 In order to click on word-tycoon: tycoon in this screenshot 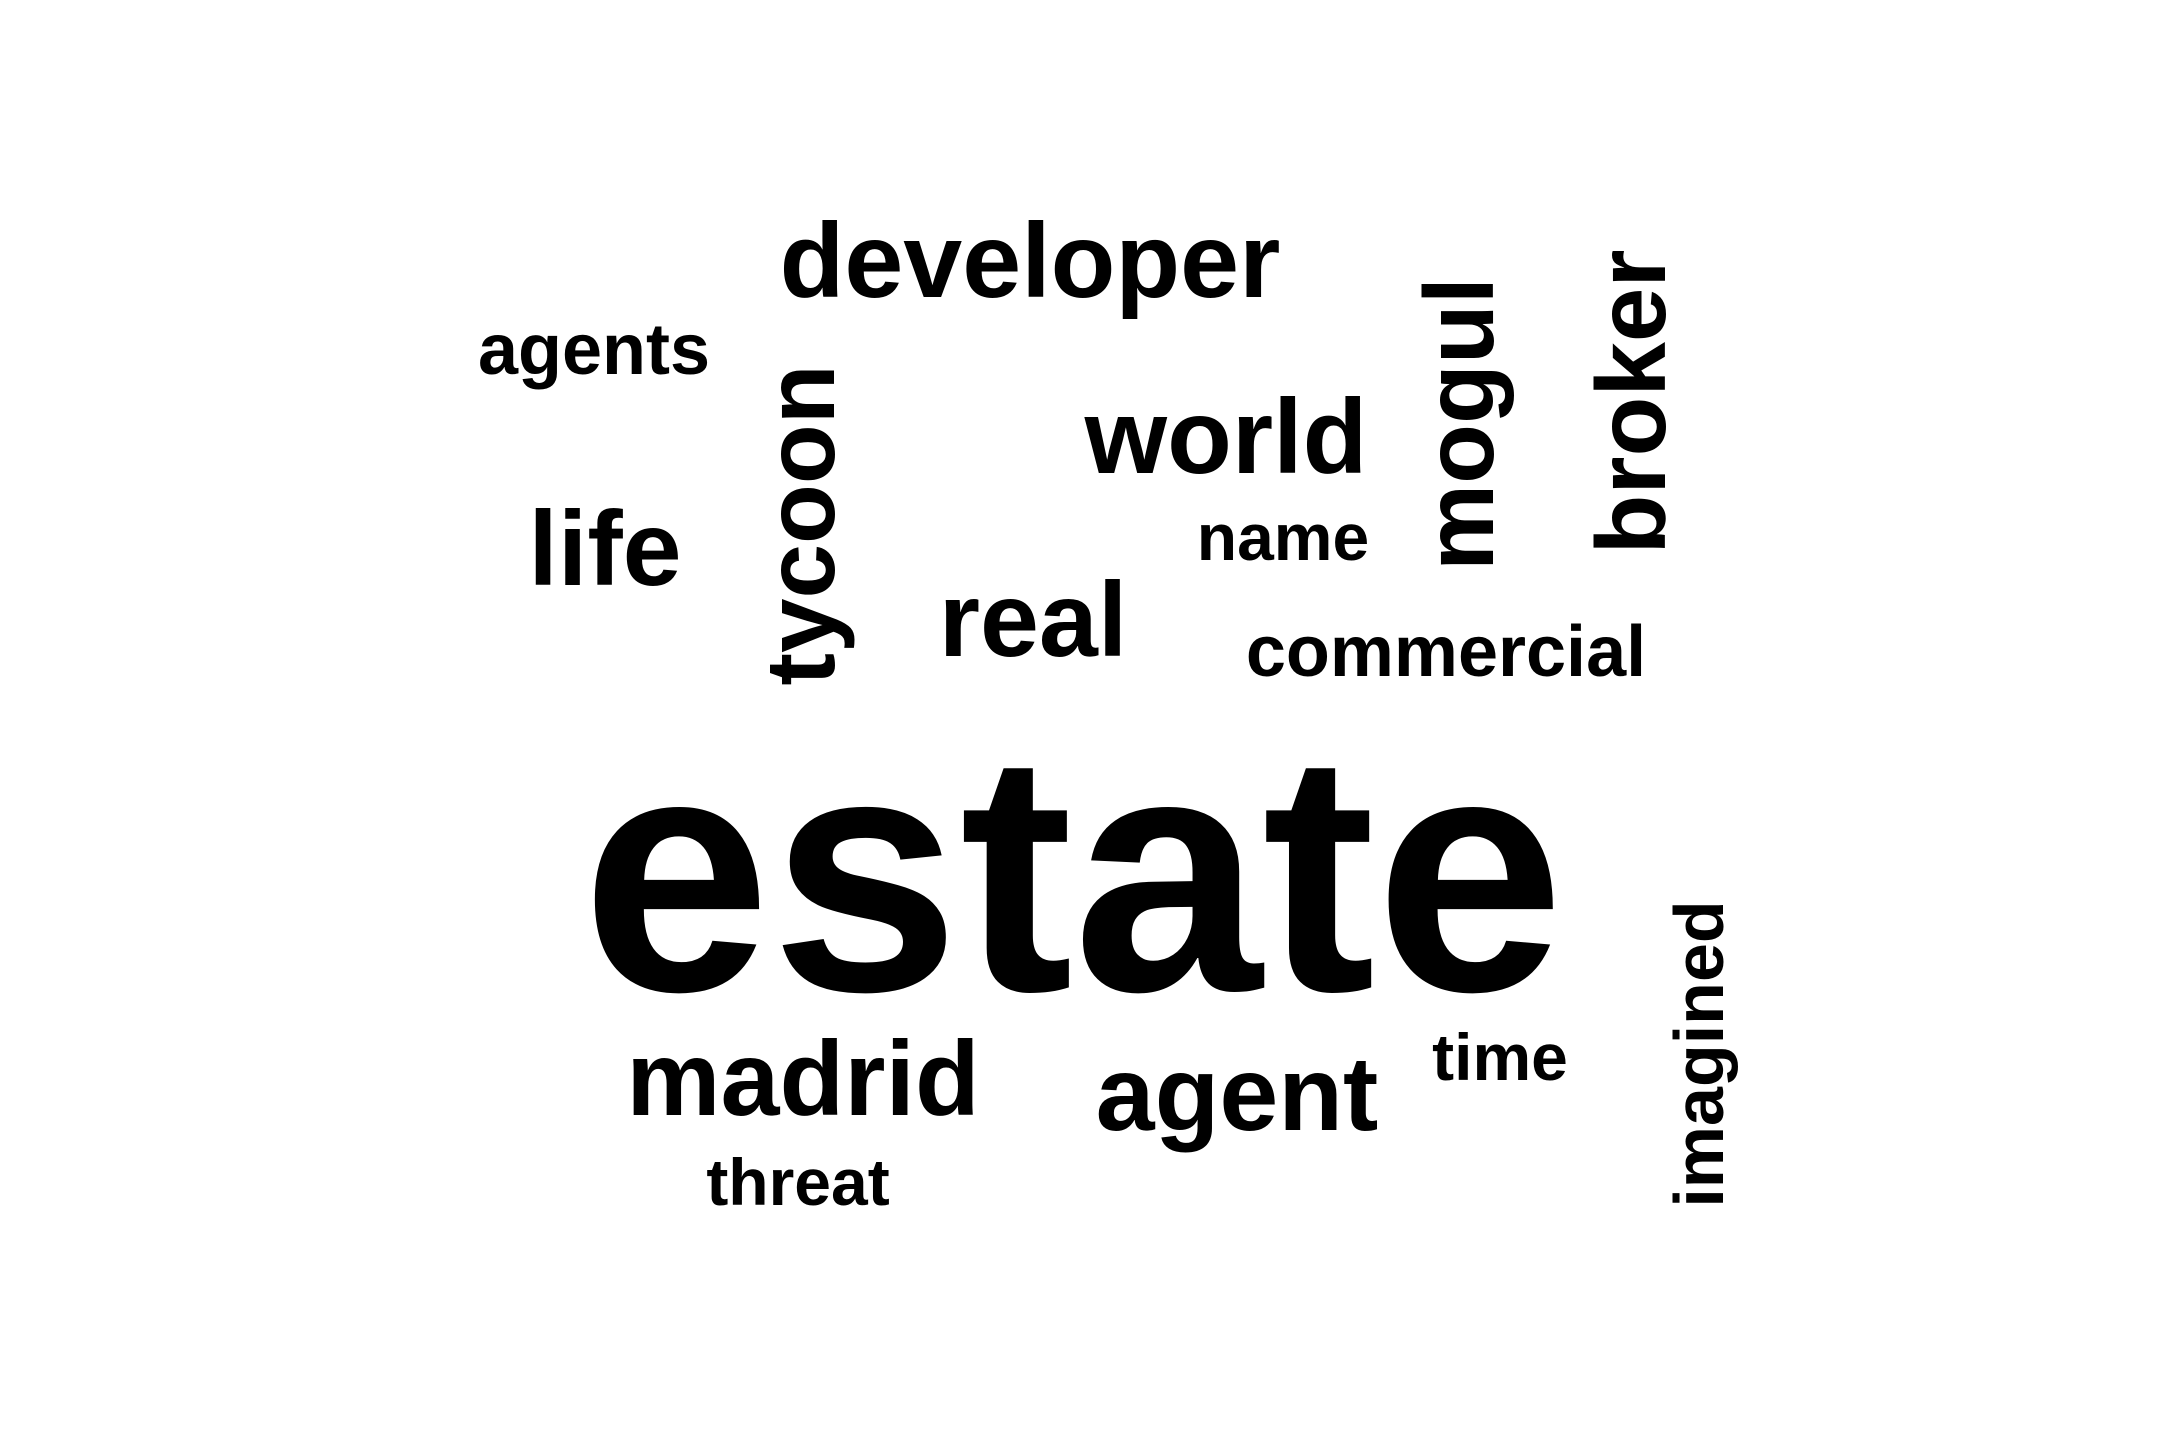, I will do `click(800, 524)`.